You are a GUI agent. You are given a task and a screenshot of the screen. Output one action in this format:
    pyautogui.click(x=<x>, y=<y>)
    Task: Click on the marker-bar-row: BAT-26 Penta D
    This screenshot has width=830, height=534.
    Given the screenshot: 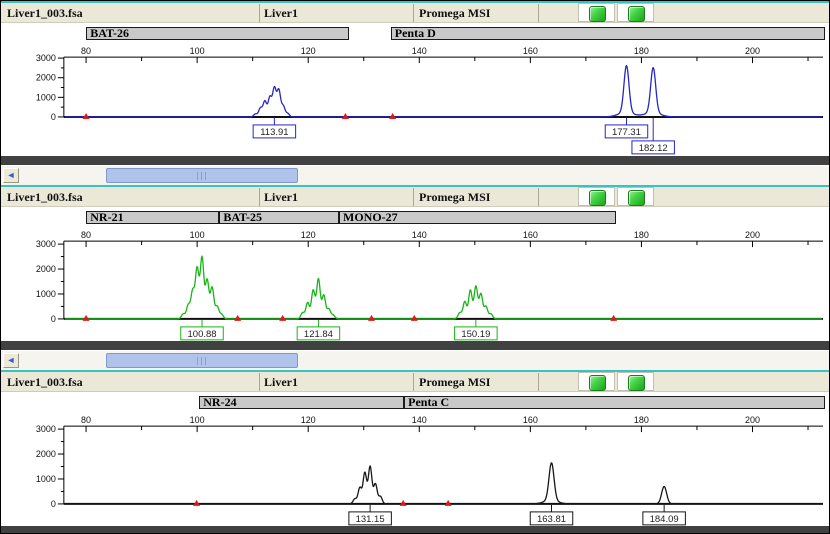 What is the action you would take?
    pyautogui.click(x=415, y=32)
    